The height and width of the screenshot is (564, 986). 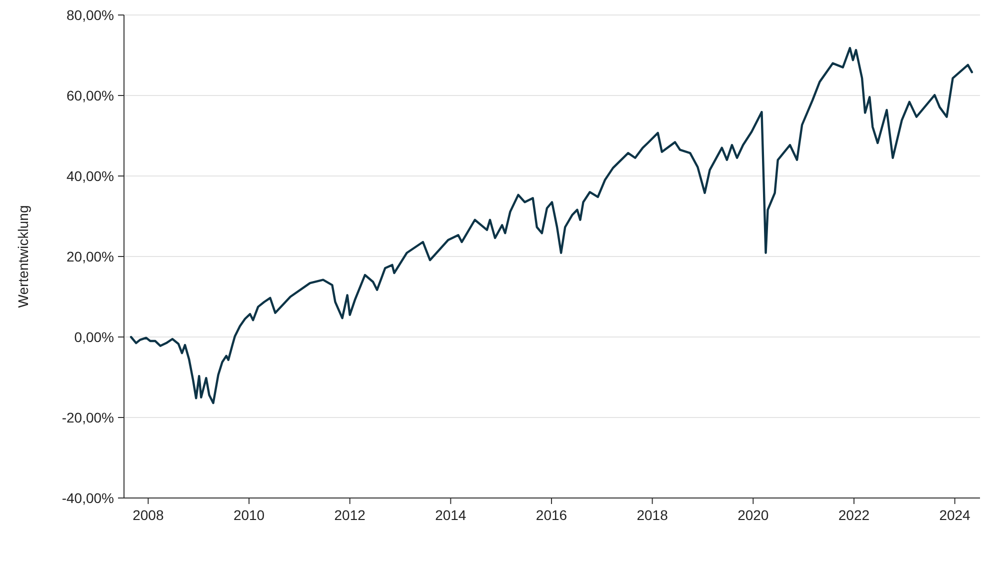 I want to click on x-tick-label: 2024, so click(x=955, y=515).